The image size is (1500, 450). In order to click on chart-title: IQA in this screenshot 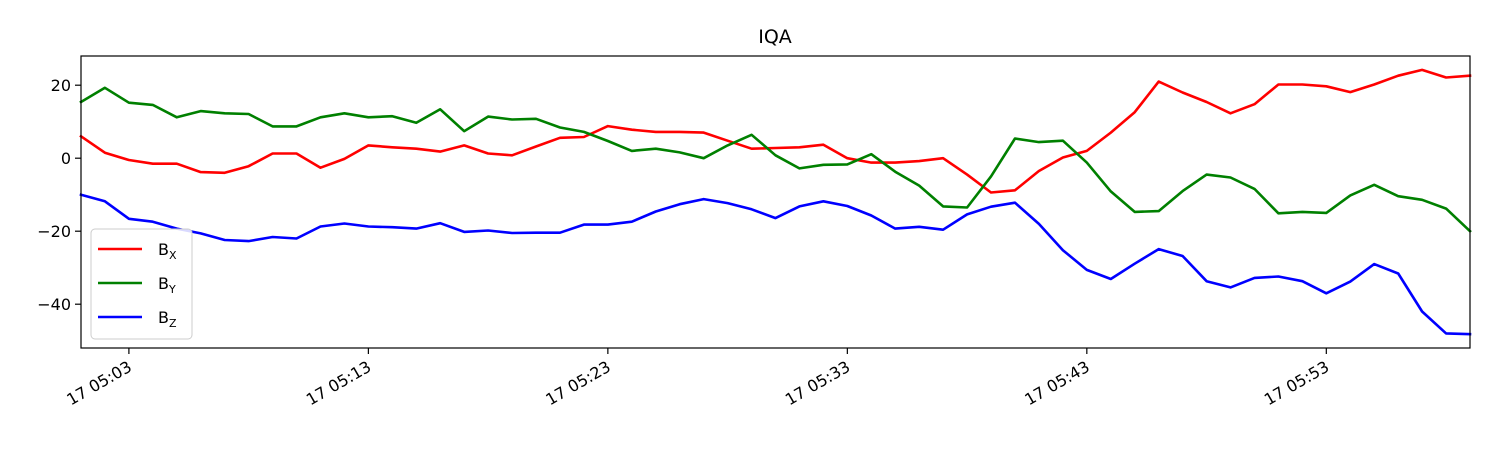, I will do `click(775, 37)`.